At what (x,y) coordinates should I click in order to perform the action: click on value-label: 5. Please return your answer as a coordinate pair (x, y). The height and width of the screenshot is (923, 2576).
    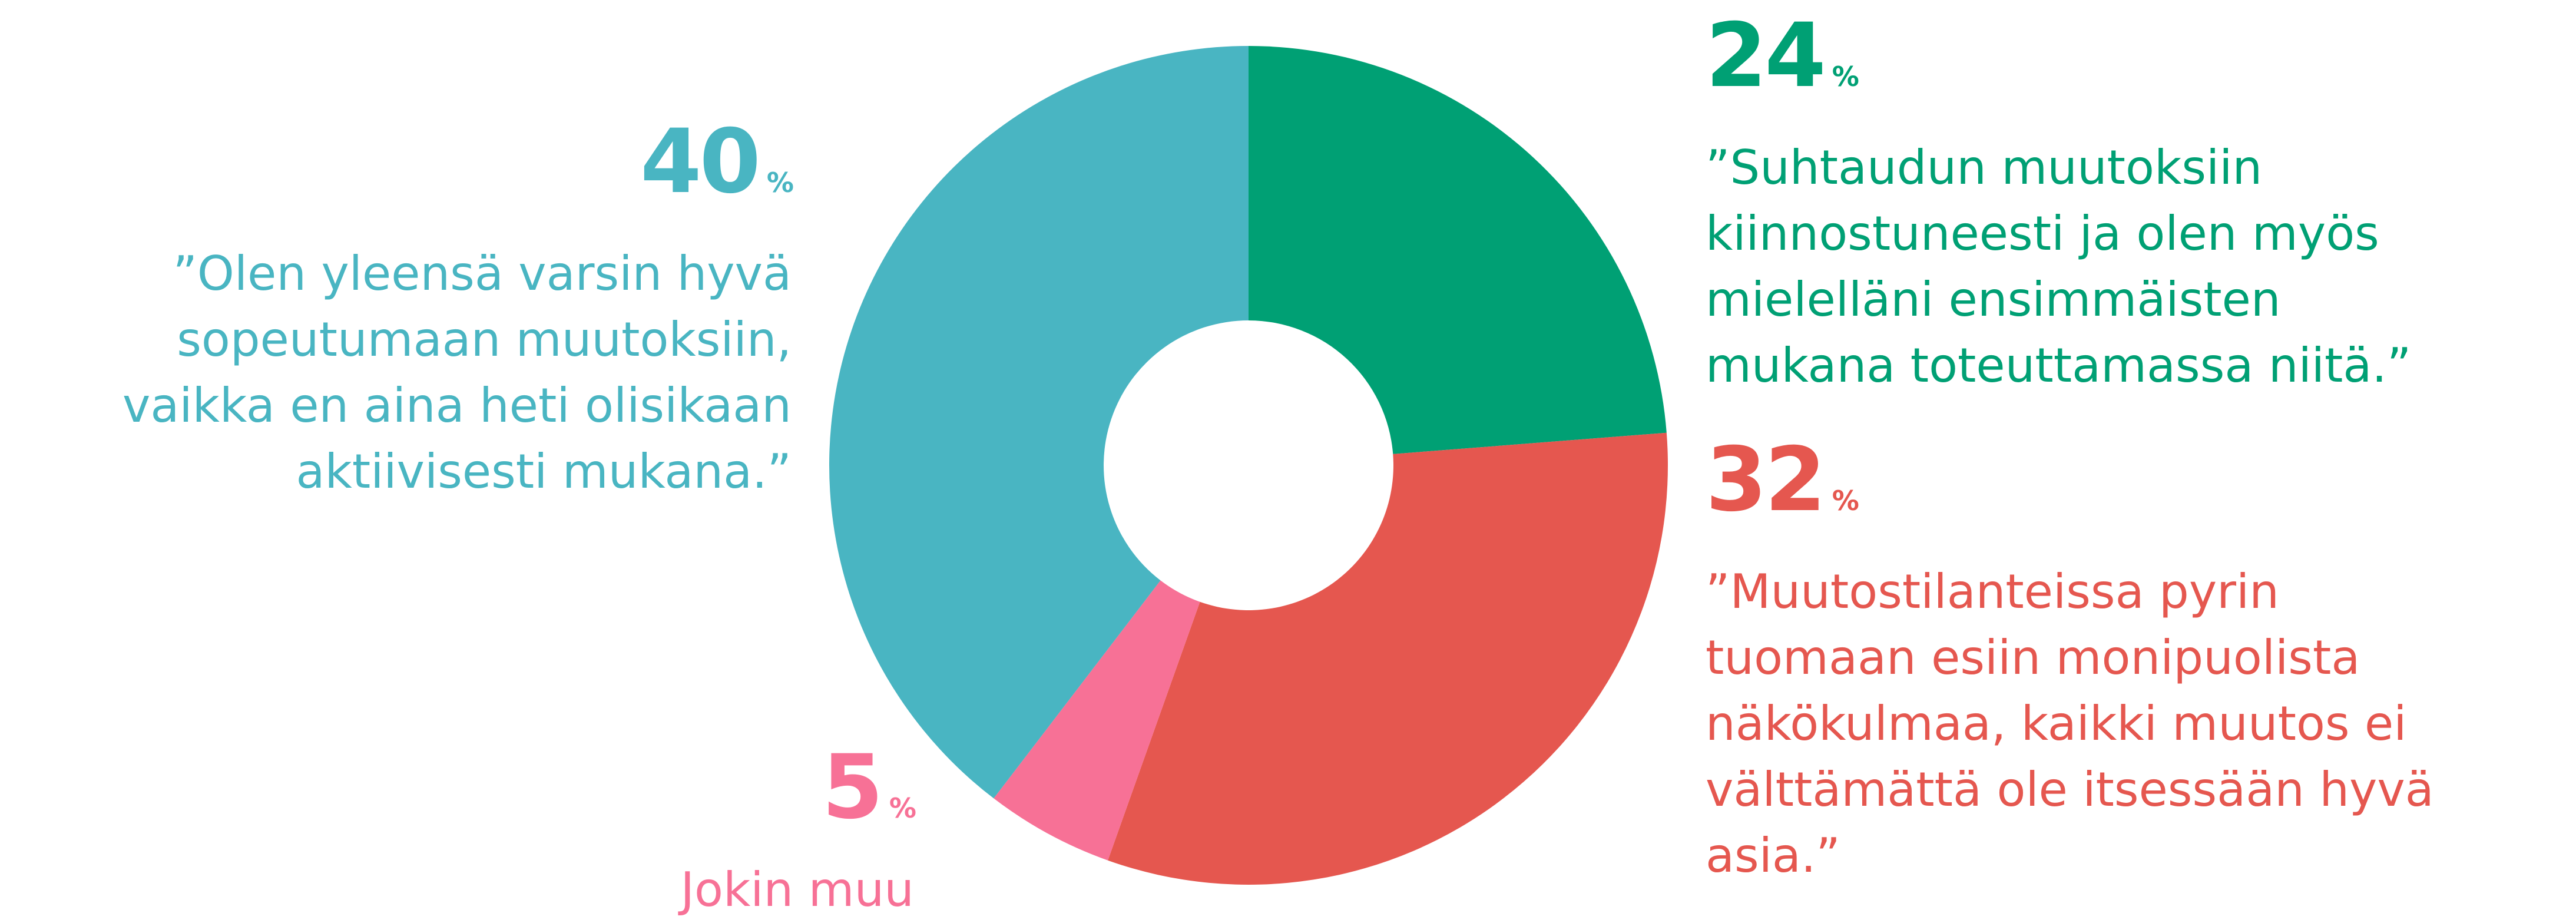
    Looking at the image, I should click on (852, 787).